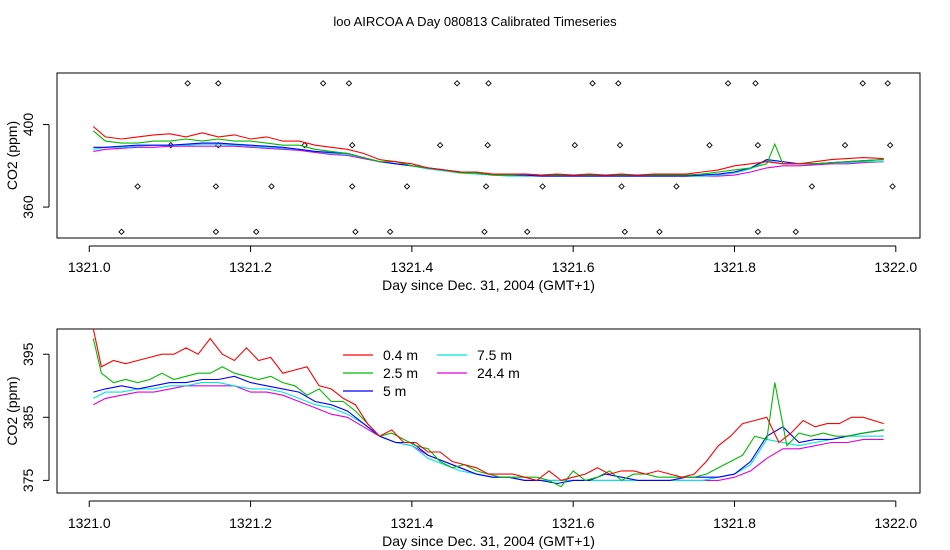 The width and height of the screenshot is (950, 550). I want to click on series-line-2-5-mm, so click(488, 153).